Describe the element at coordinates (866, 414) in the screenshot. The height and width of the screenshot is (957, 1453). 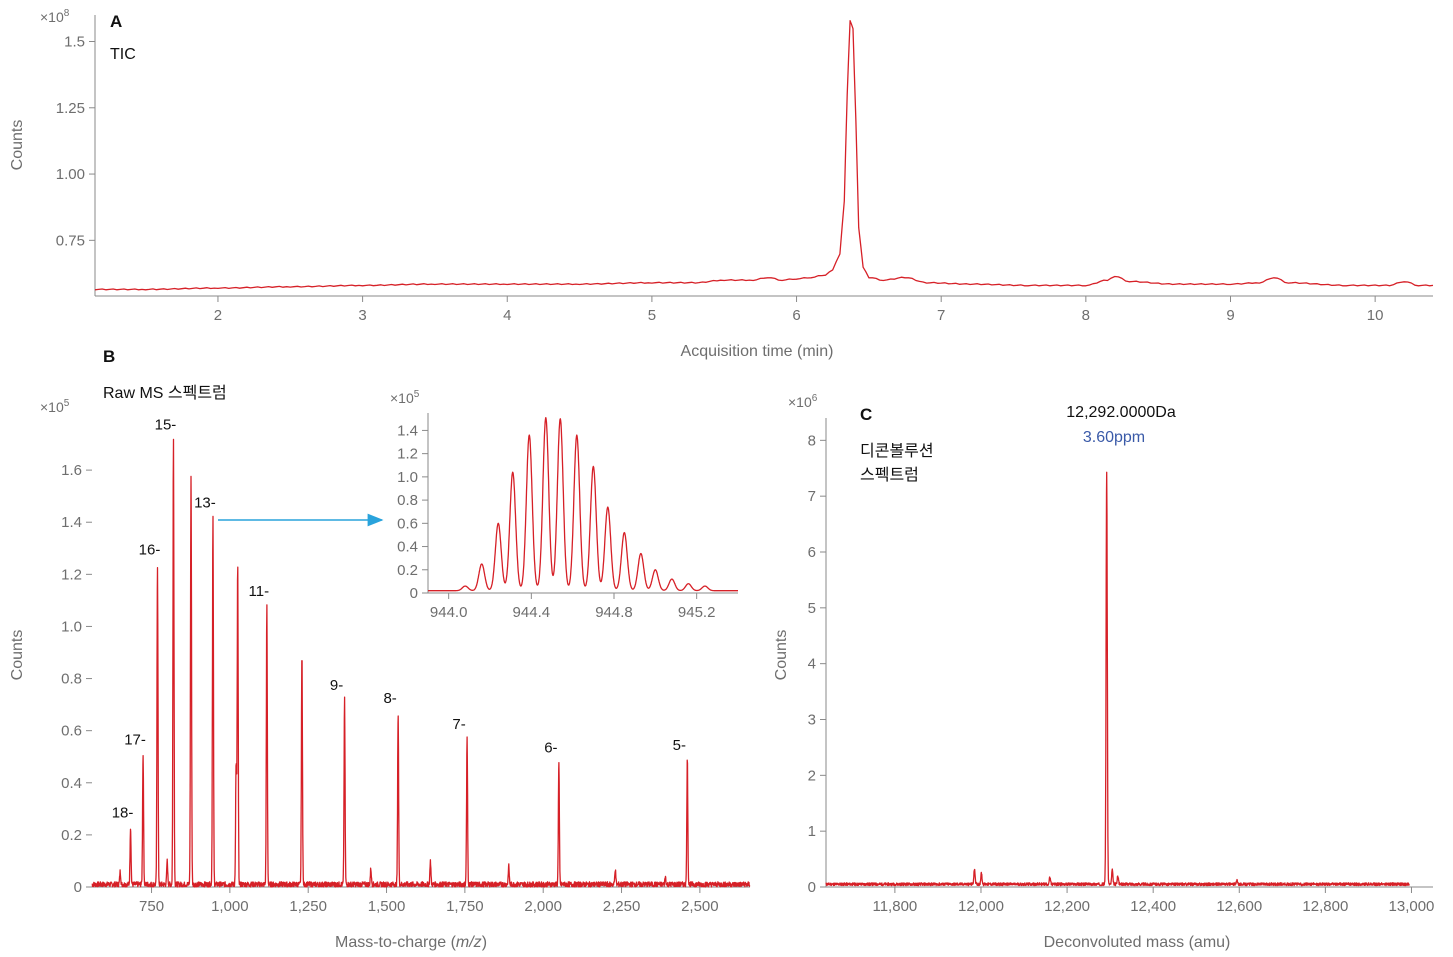
I see `panel-c-letter: C` at that location.